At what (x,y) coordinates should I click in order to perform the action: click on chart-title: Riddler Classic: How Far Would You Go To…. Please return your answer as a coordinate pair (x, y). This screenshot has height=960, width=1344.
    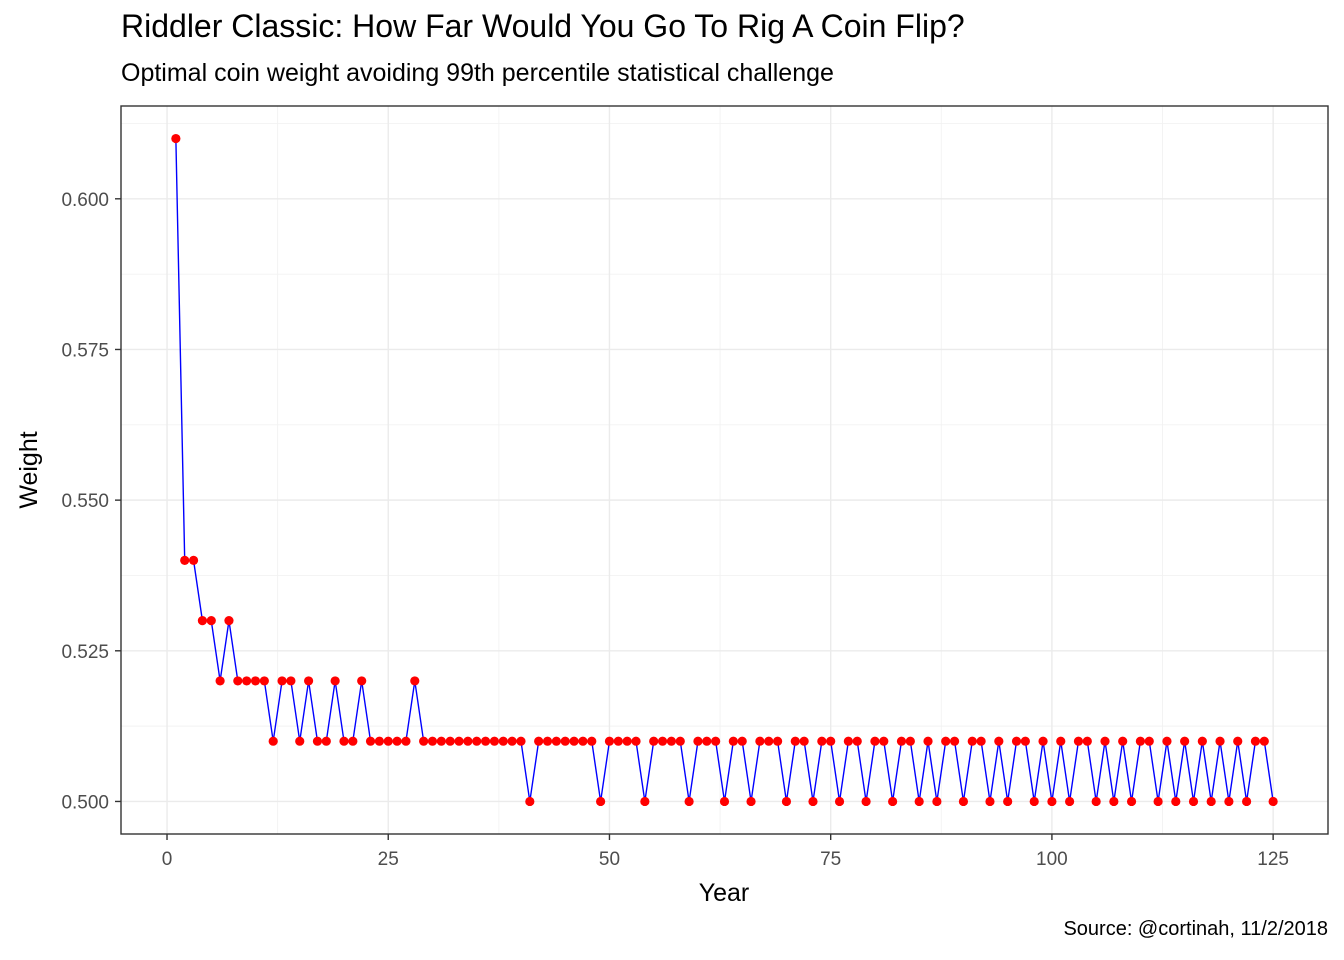
    Looking at the image, I should click on (543, 26).